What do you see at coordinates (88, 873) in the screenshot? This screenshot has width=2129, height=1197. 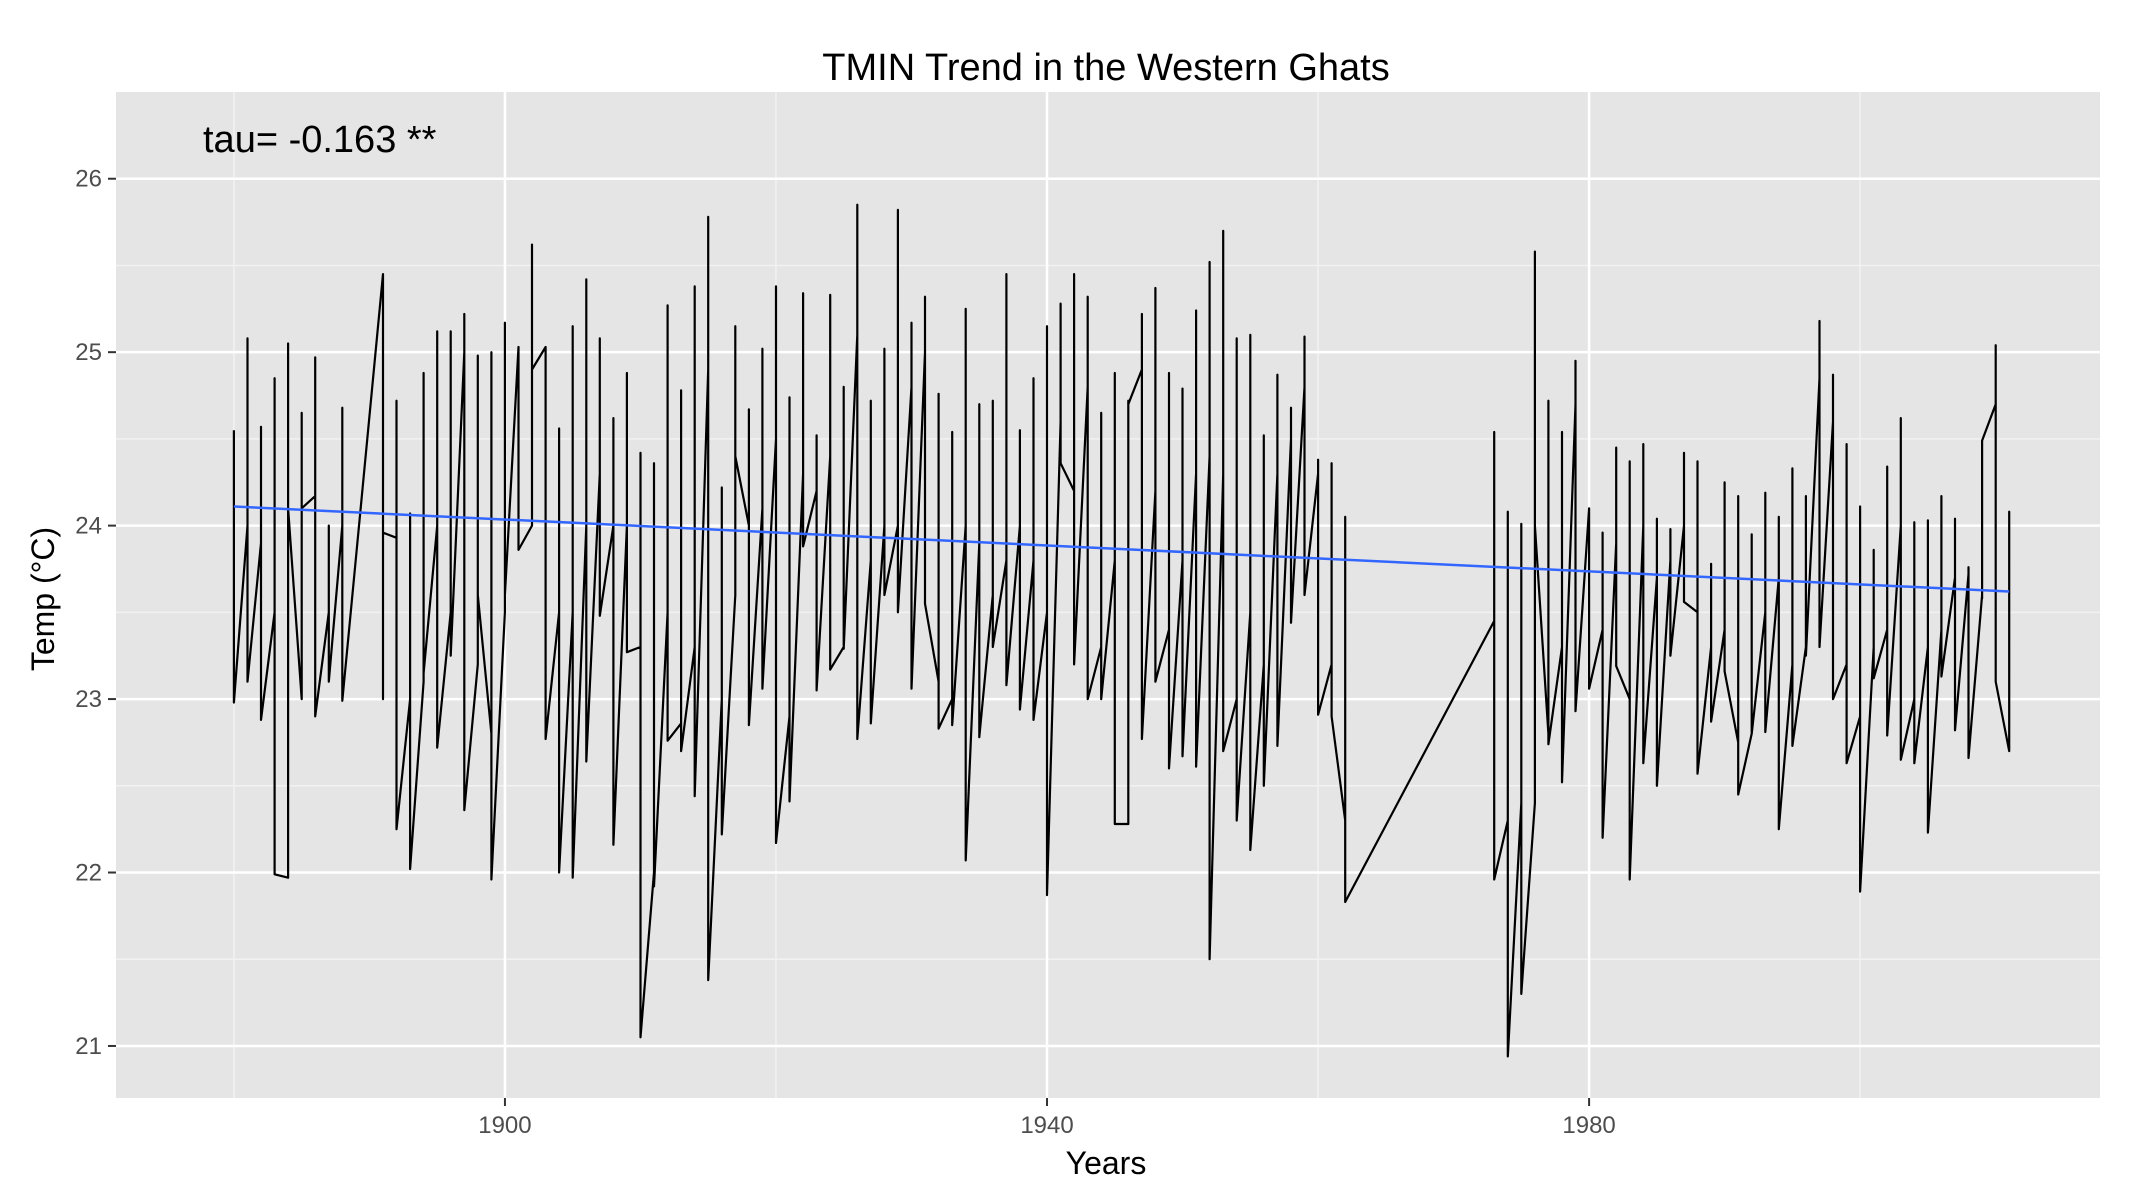 I see `y-tick-label: 22` at bounding box center [88, 873].